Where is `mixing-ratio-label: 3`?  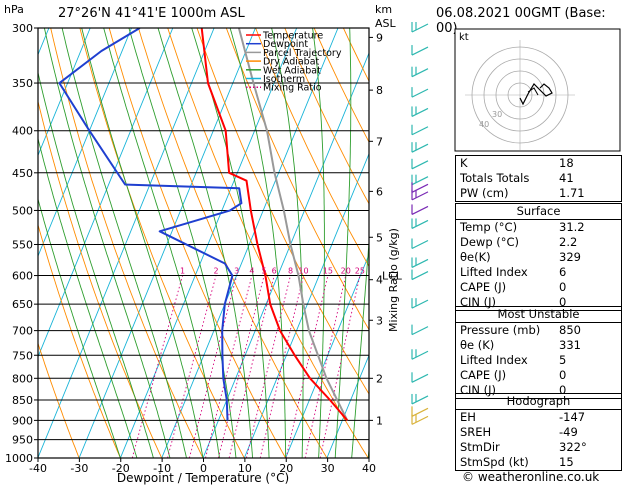 mixing-ratio-label: 3 is located at coordinates (236, 271).